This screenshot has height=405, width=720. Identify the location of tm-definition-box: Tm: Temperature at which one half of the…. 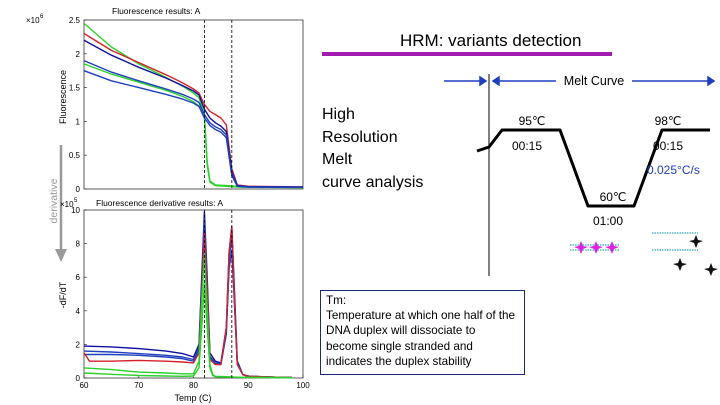
(422, 332).